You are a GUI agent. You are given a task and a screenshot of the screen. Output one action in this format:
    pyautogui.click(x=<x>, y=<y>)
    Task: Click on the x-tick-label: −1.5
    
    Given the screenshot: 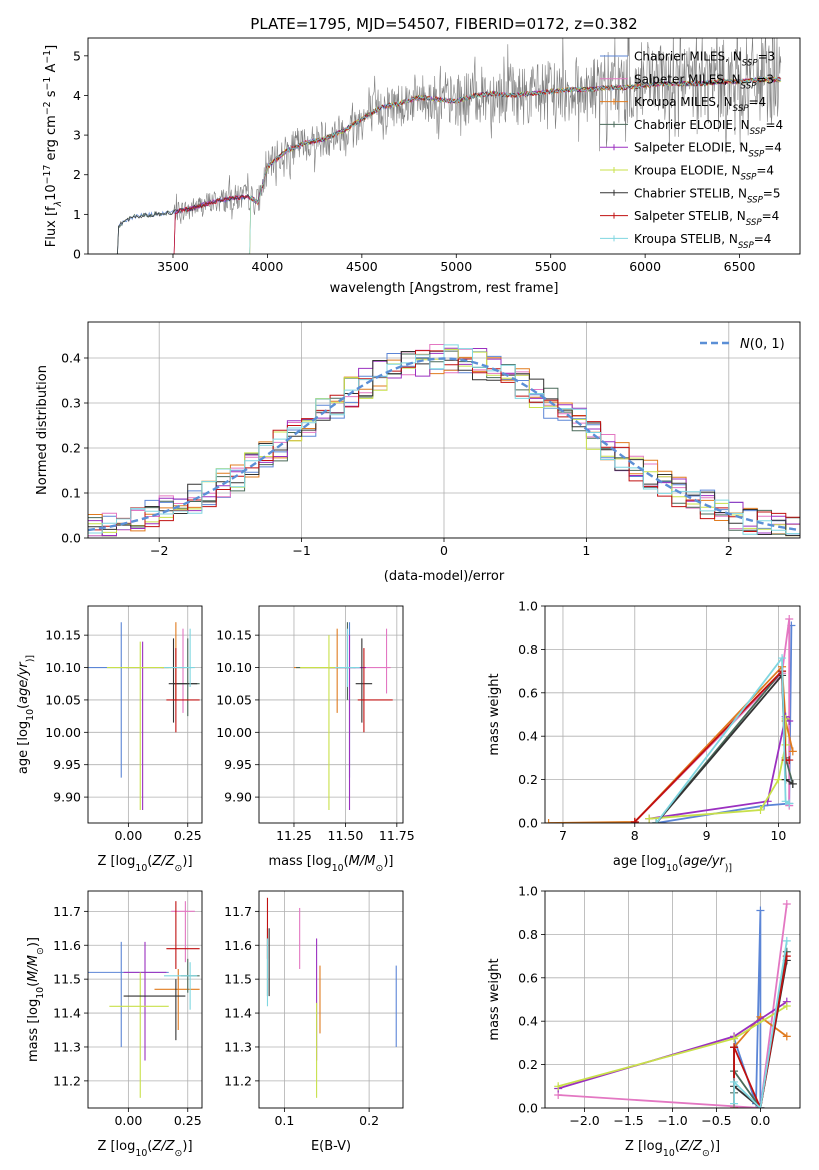 What is the action you would take?
    pyautogui.click(x=628, y=1120)
    